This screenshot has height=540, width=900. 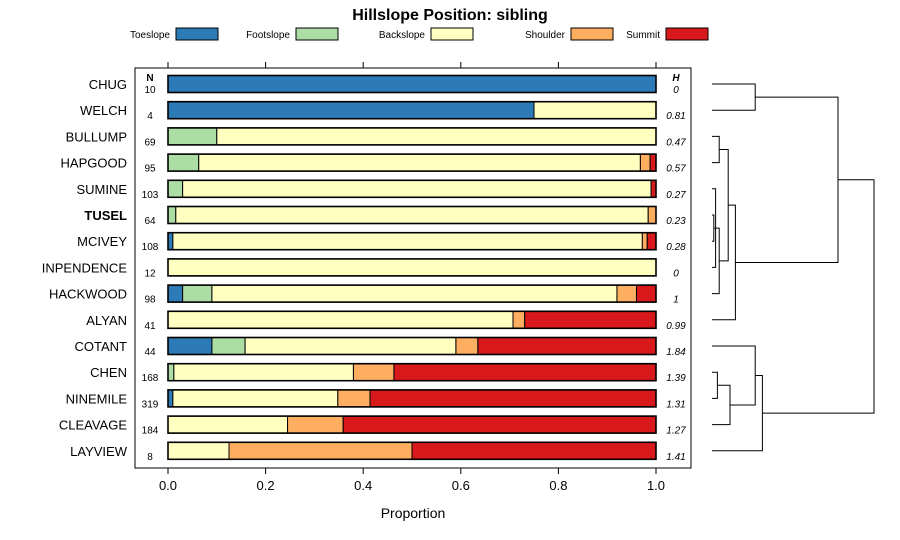 I want to click on legend: Toeslope Footslope Backslope Shoulder Summit, so click(x=419, y=34).